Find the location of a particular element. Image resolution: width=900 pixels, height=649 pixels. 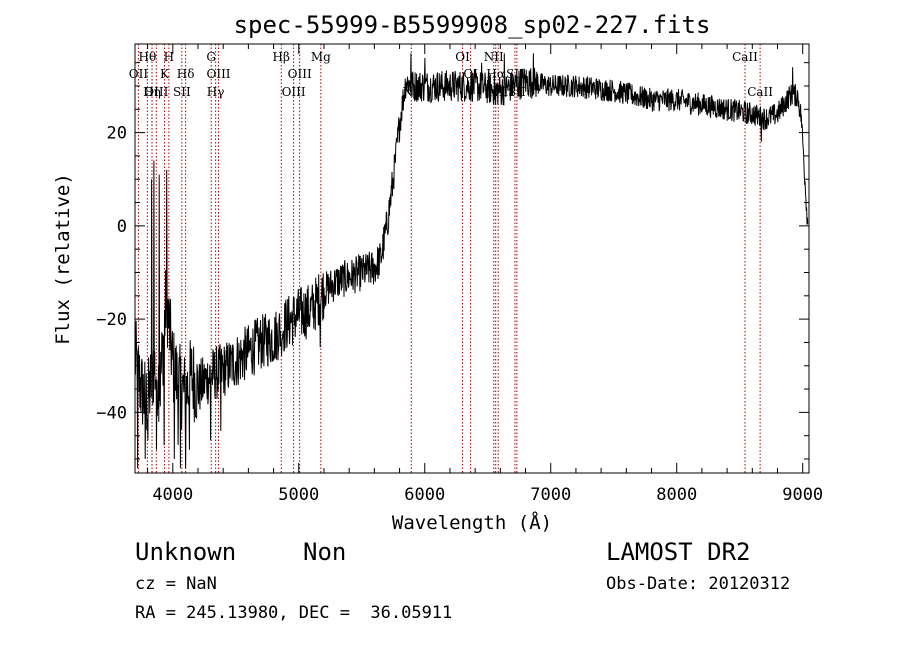

x-tick-label: 4000 is located at coordinates (172, 495).